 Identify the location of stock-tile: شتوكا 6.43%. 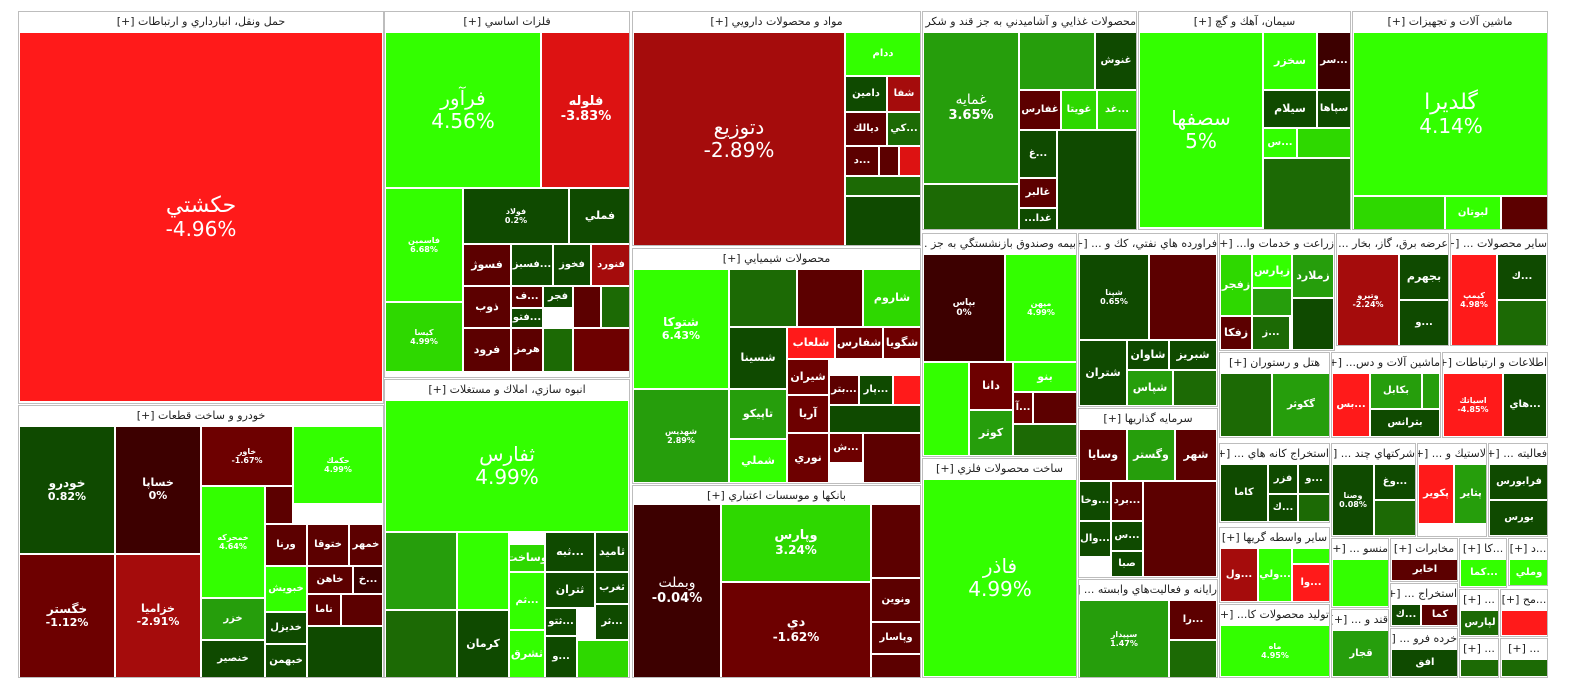
(681, 329).